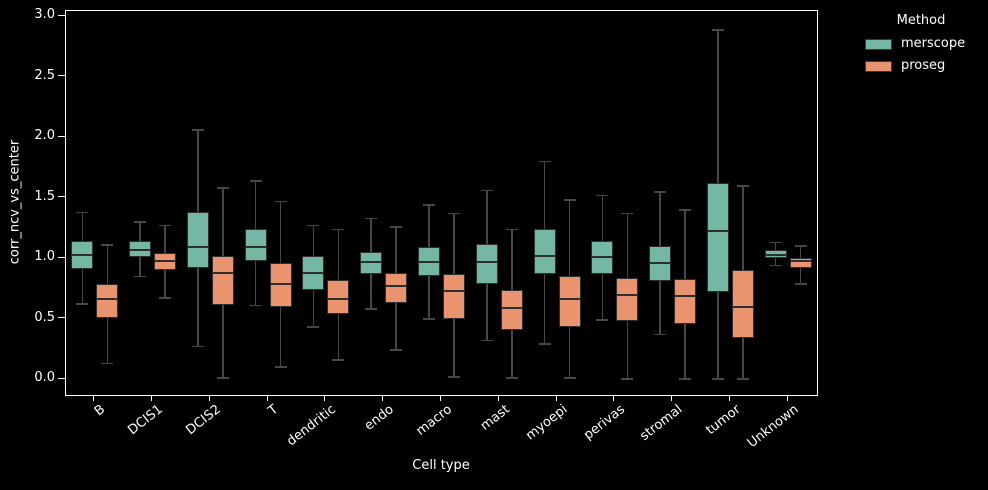 This screenshot has width=988, height=490. Describe the element at coordinates (371, 261) in the screenshot. I see `median-merscope-endo` at that location.